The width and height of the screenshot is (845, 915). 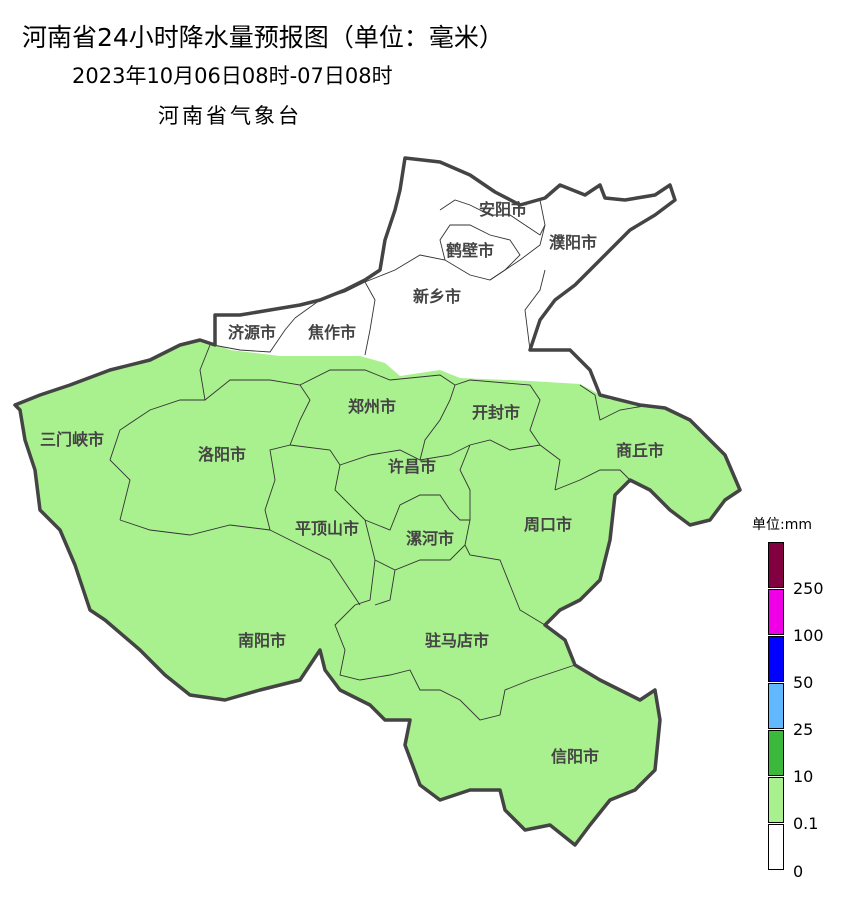 What do you see at coordinates (232, 76) in the screenshot?
I see `forecast-period: 2023年10月06日08时-07日08时` at bounding box center [232, 76].